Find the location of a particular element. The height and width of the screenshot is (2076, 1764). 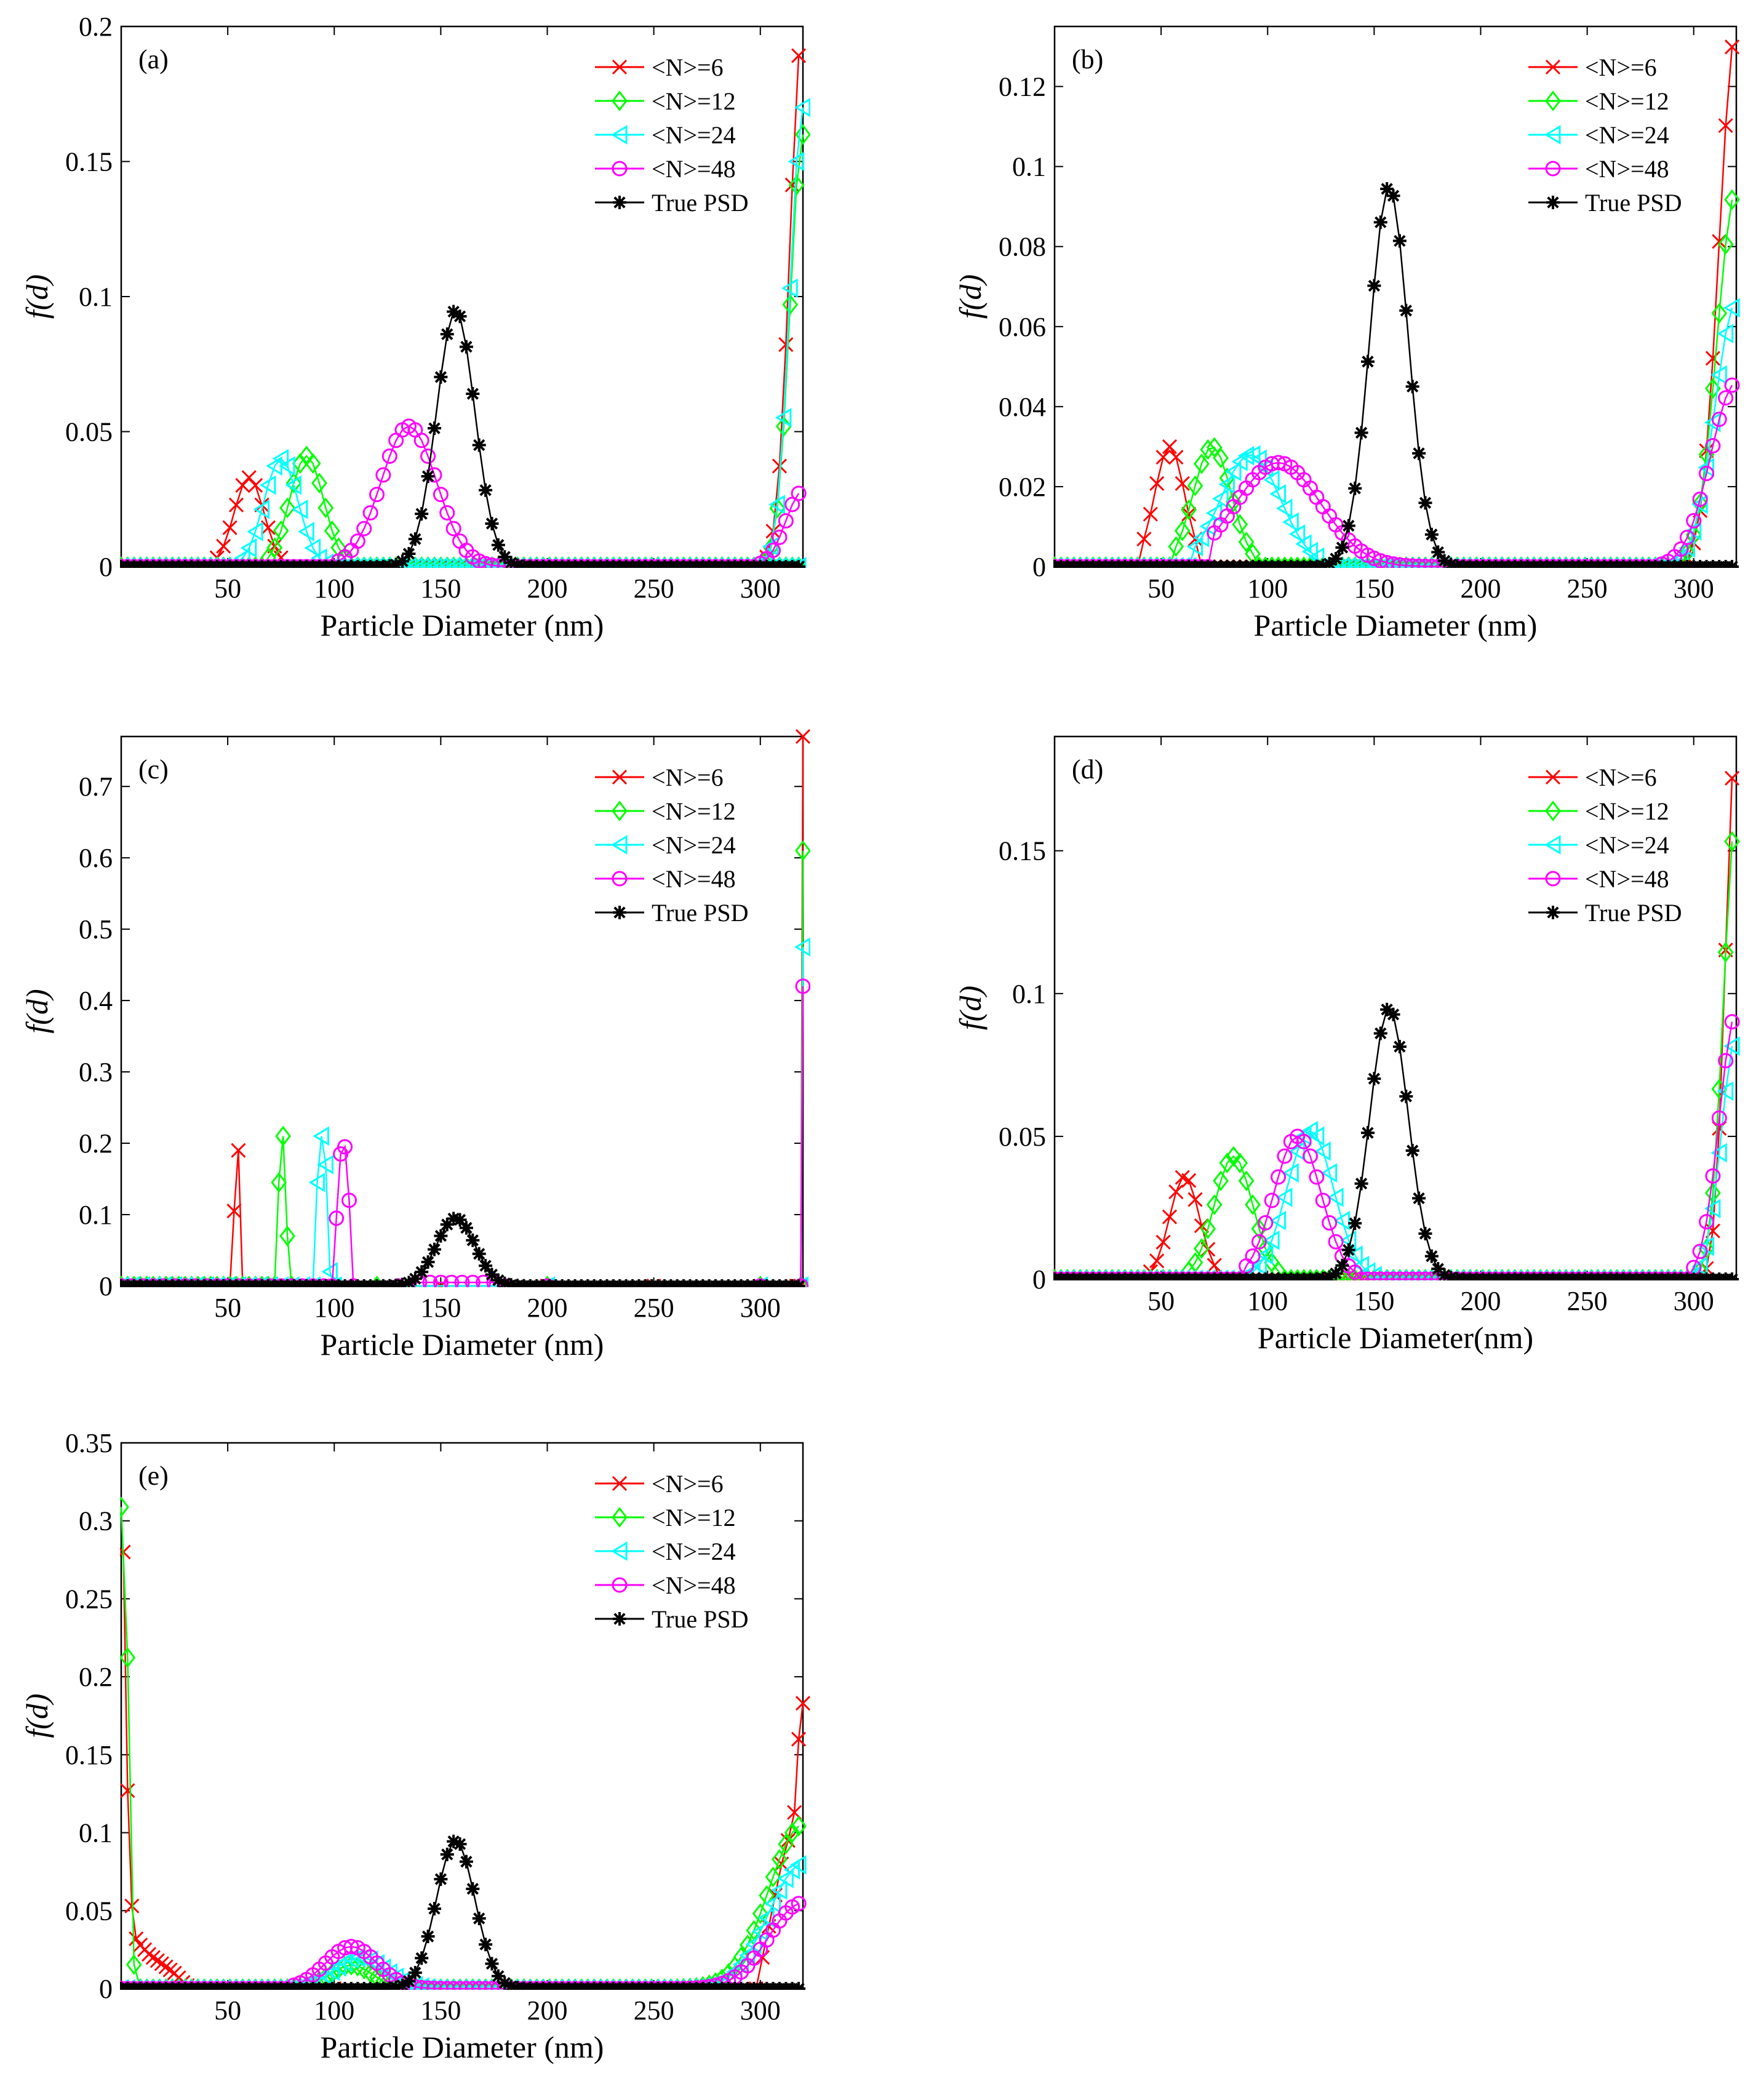

y-tick-label: 0.05 is located at coordinates (89, 1911).